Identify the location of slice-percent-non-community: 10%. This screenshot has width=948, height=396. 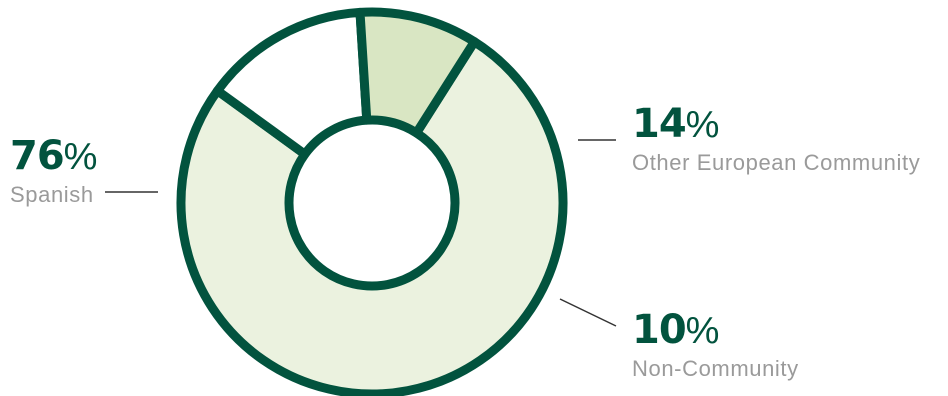
(715, 330).